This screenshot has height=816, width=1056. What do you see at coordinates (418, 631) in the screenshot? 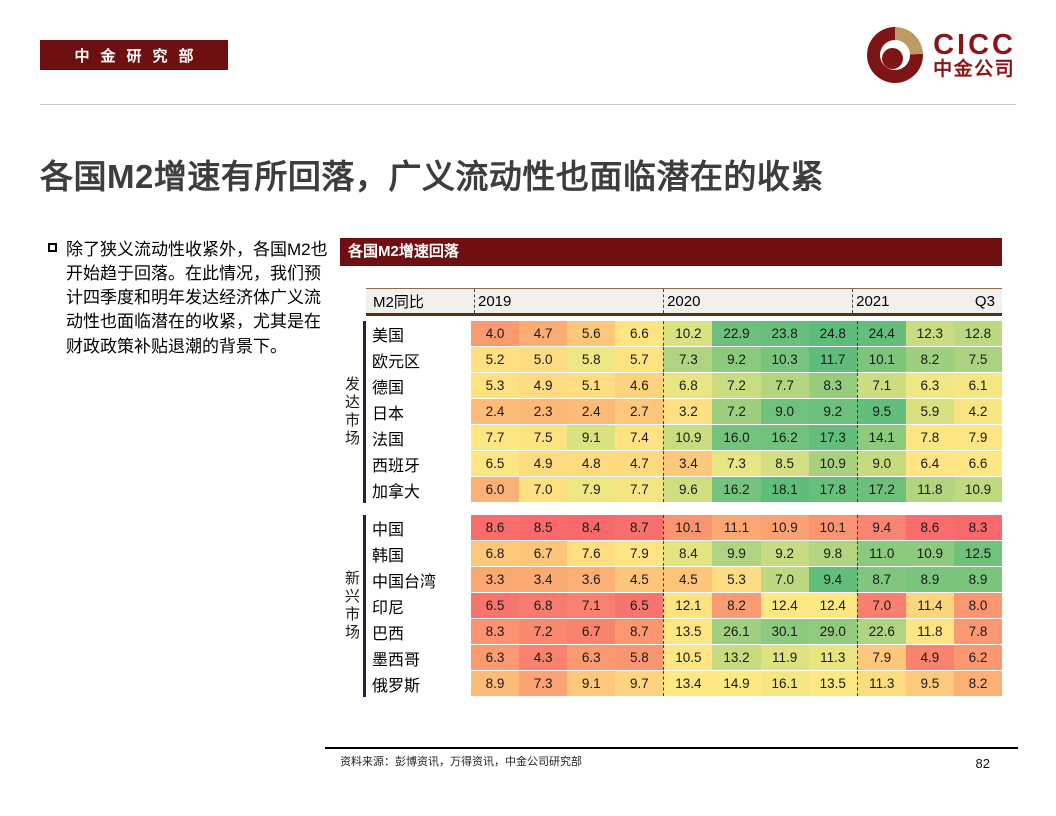
I see `country-label: 巴西` at bounding box center [418, 631].